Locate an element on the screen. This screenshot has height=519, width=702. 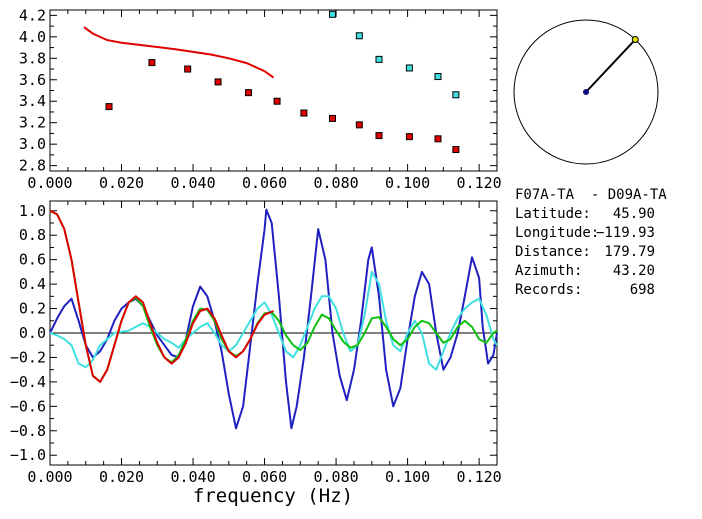
y-tick-label: −0.8 is located at coordinates (28, 431).